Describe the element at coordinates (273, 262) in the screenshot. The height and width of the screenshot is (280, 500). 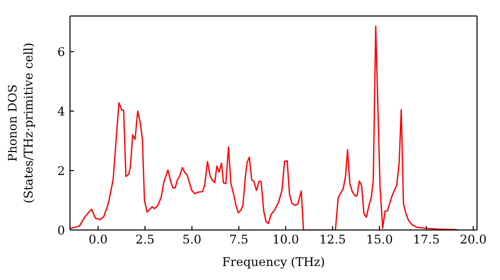
I see `x-axis-title: Frequency (THz)` at that location.